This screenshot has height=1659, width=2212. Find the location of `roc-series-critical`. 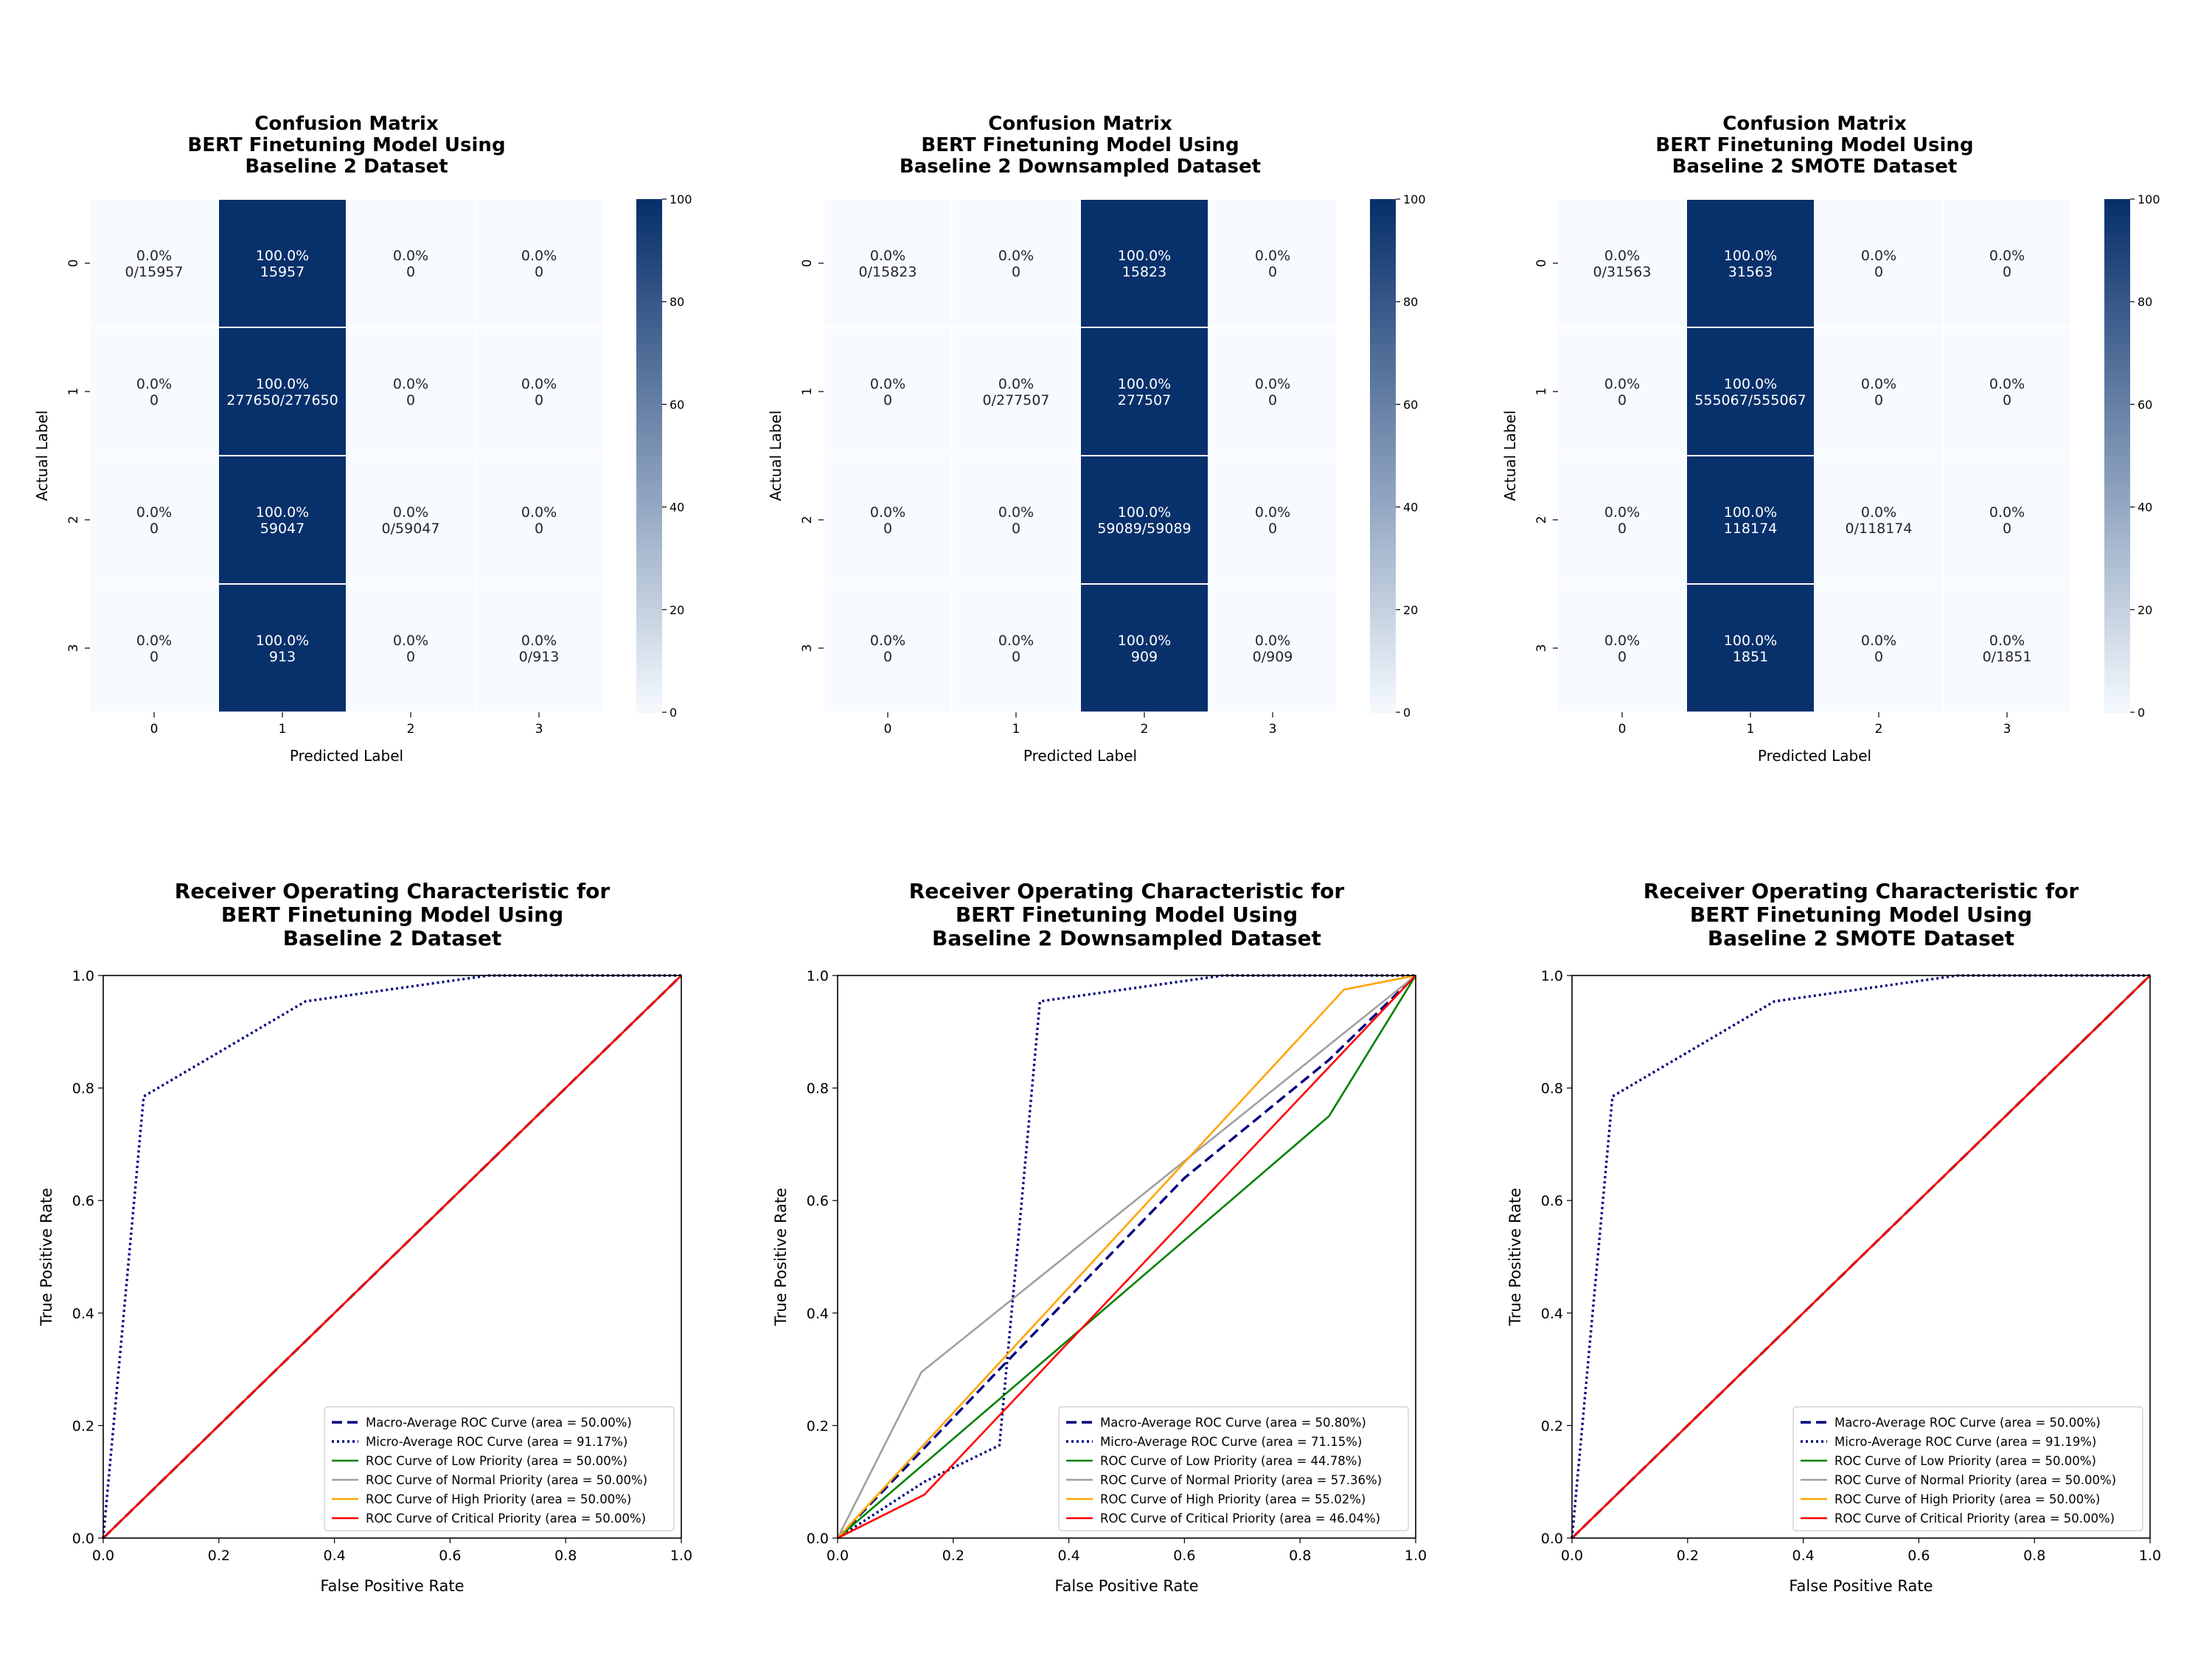

roc-series-critical is located at coordinates (392, 1257).